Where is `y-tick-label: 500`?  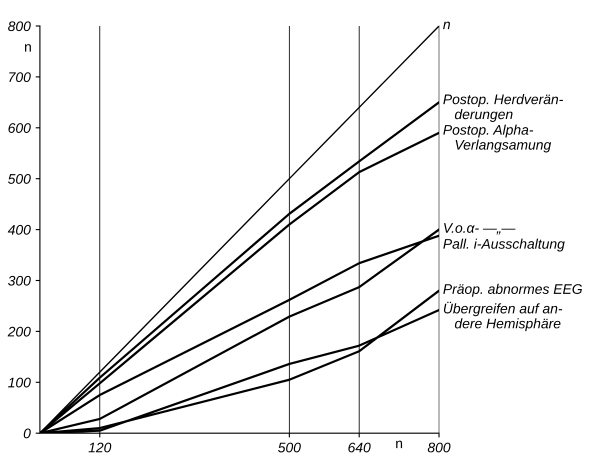 y-tick-label: 500 is located at coordinates (19, 179).